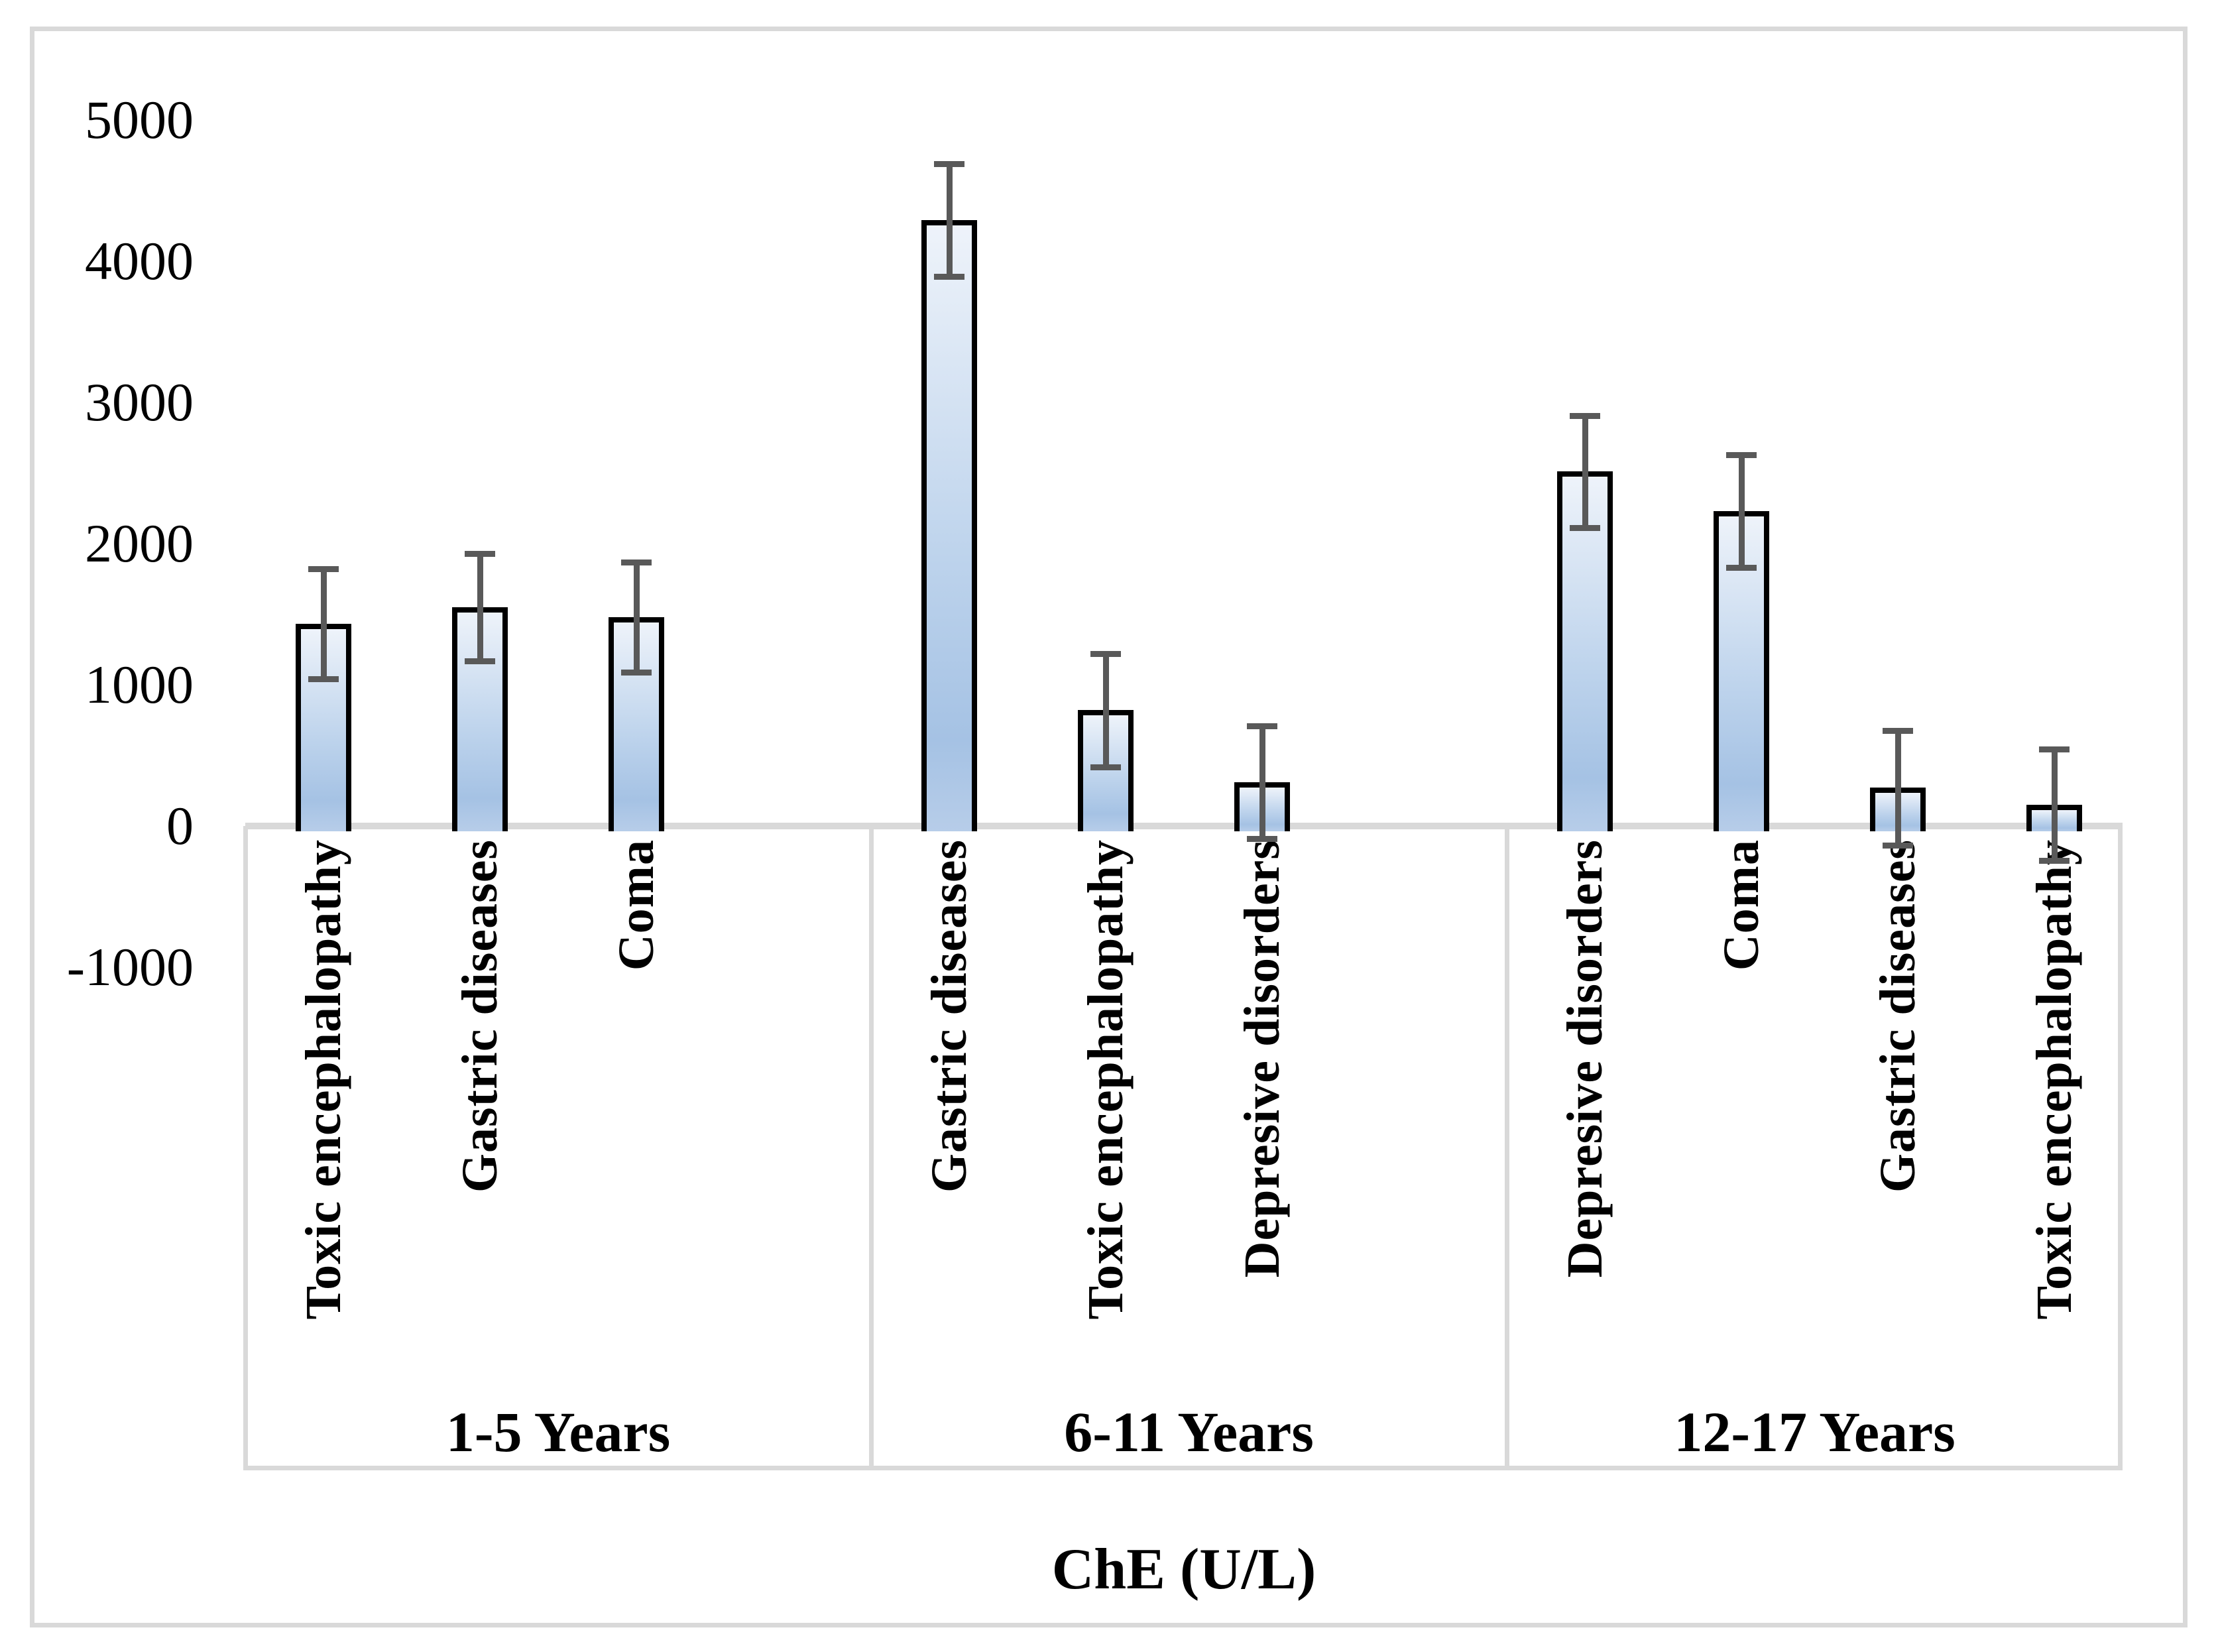 Image resolution: width=2218 pixels, height=1652 pixels. Describe the element at coordinates (139, 402) in the screenshot. I see `y-axis-tick-label: 3000` at that location.